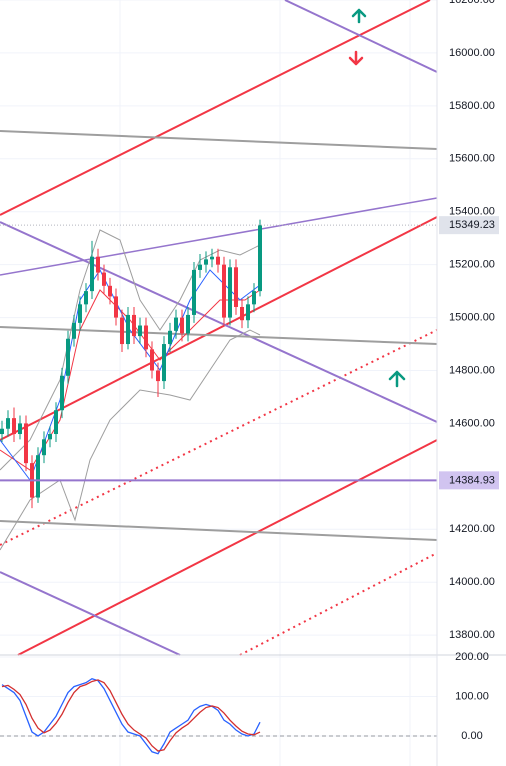  I want to click on price-label: 14384.93, so click(472, 480).